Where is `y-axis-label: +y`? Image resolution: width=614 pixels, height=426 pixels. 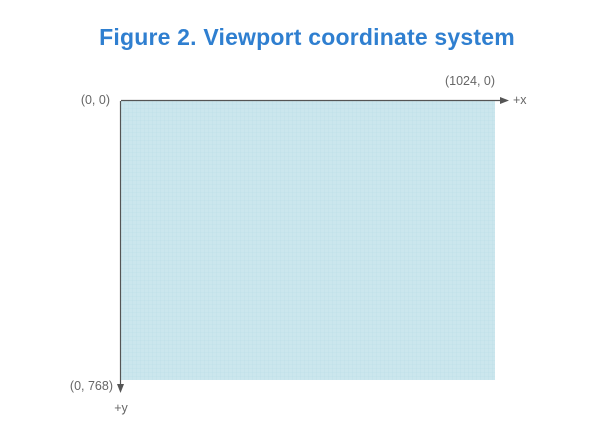
y-axis-label: +y is located at coordinates (121, 408).